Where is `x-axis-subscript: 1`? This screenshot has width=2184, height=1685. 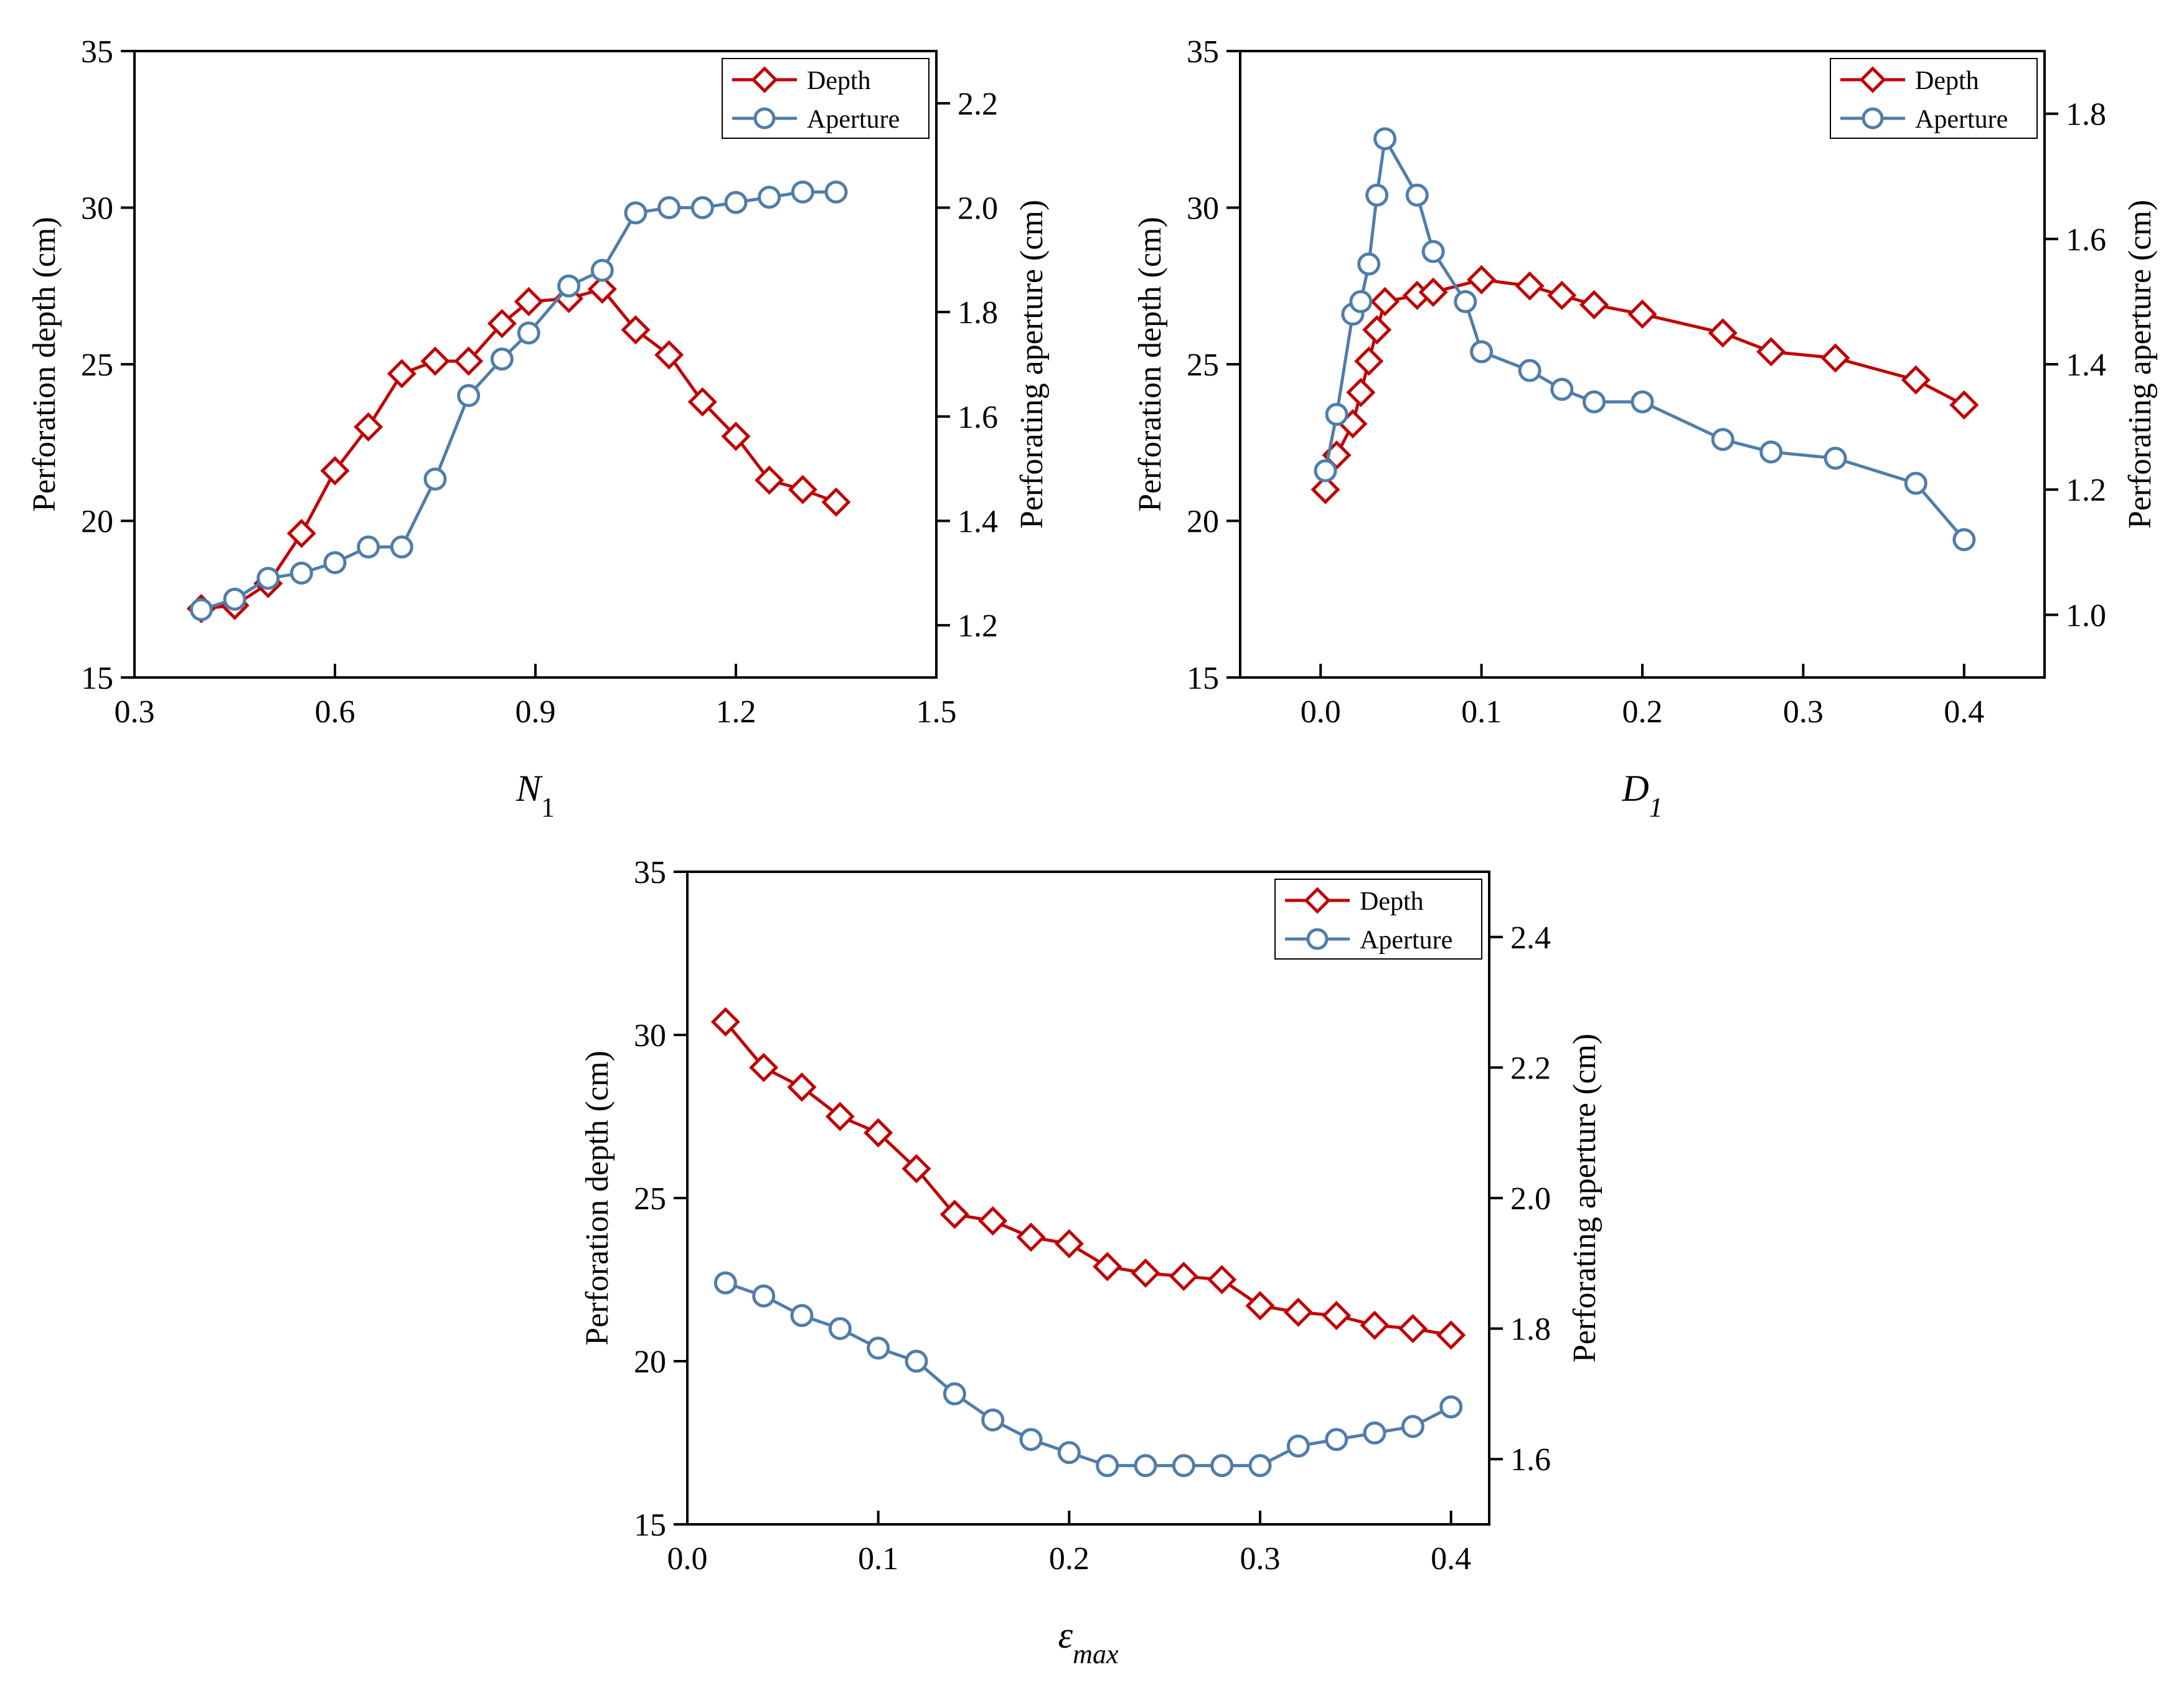
x-axis-subscript: 1 is located at coordinates (1656, 807).